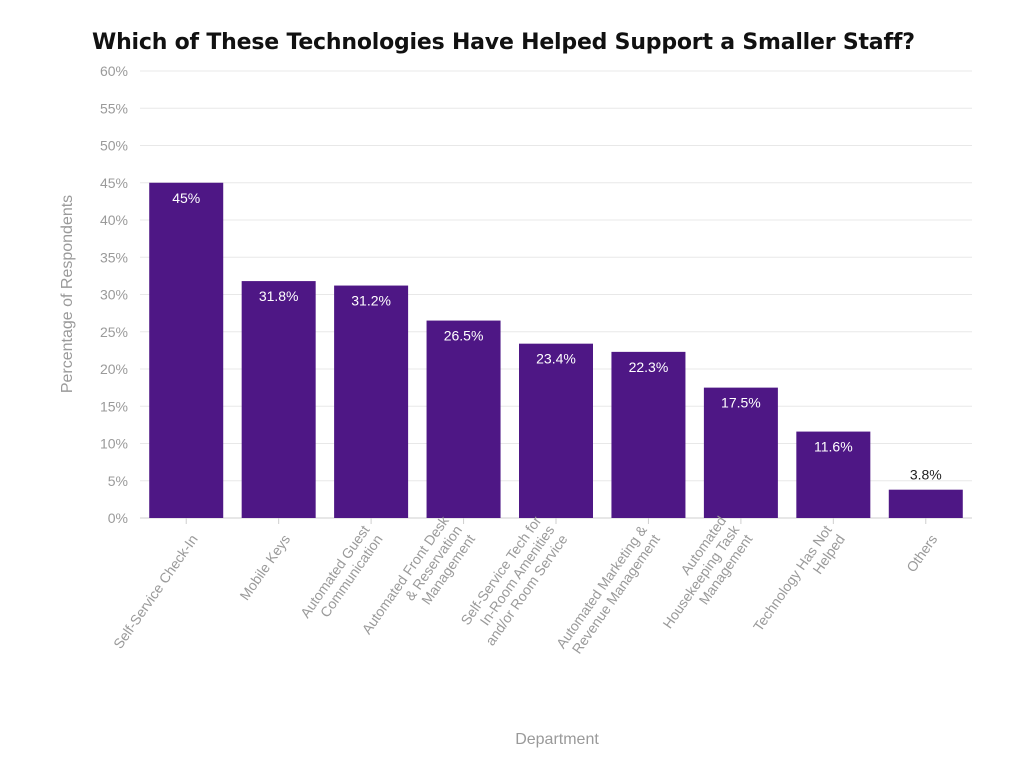  What do you see at coordinates (701, 576) in the screenshot?
I see `x-tick-label: AutomatedHousekeeping TaskManagement` at bounding box center [701, 576].